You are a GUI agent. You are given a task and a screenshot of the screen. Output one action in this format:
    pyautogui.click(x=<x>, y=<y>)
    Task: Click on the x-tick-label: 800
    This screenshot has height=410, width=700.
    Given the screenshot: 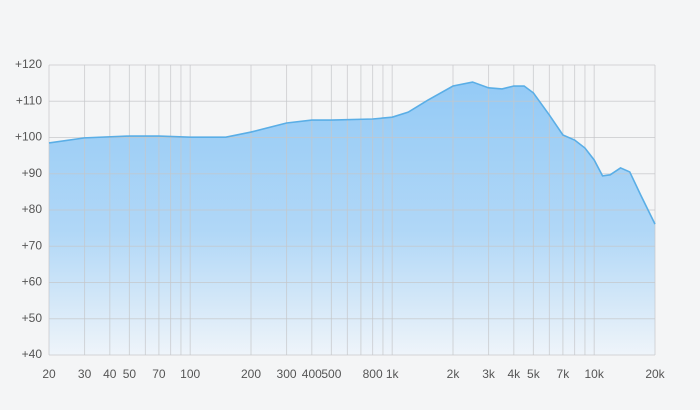 What is the action you would take?
    pyautogui.click(x=373, y=374)
    